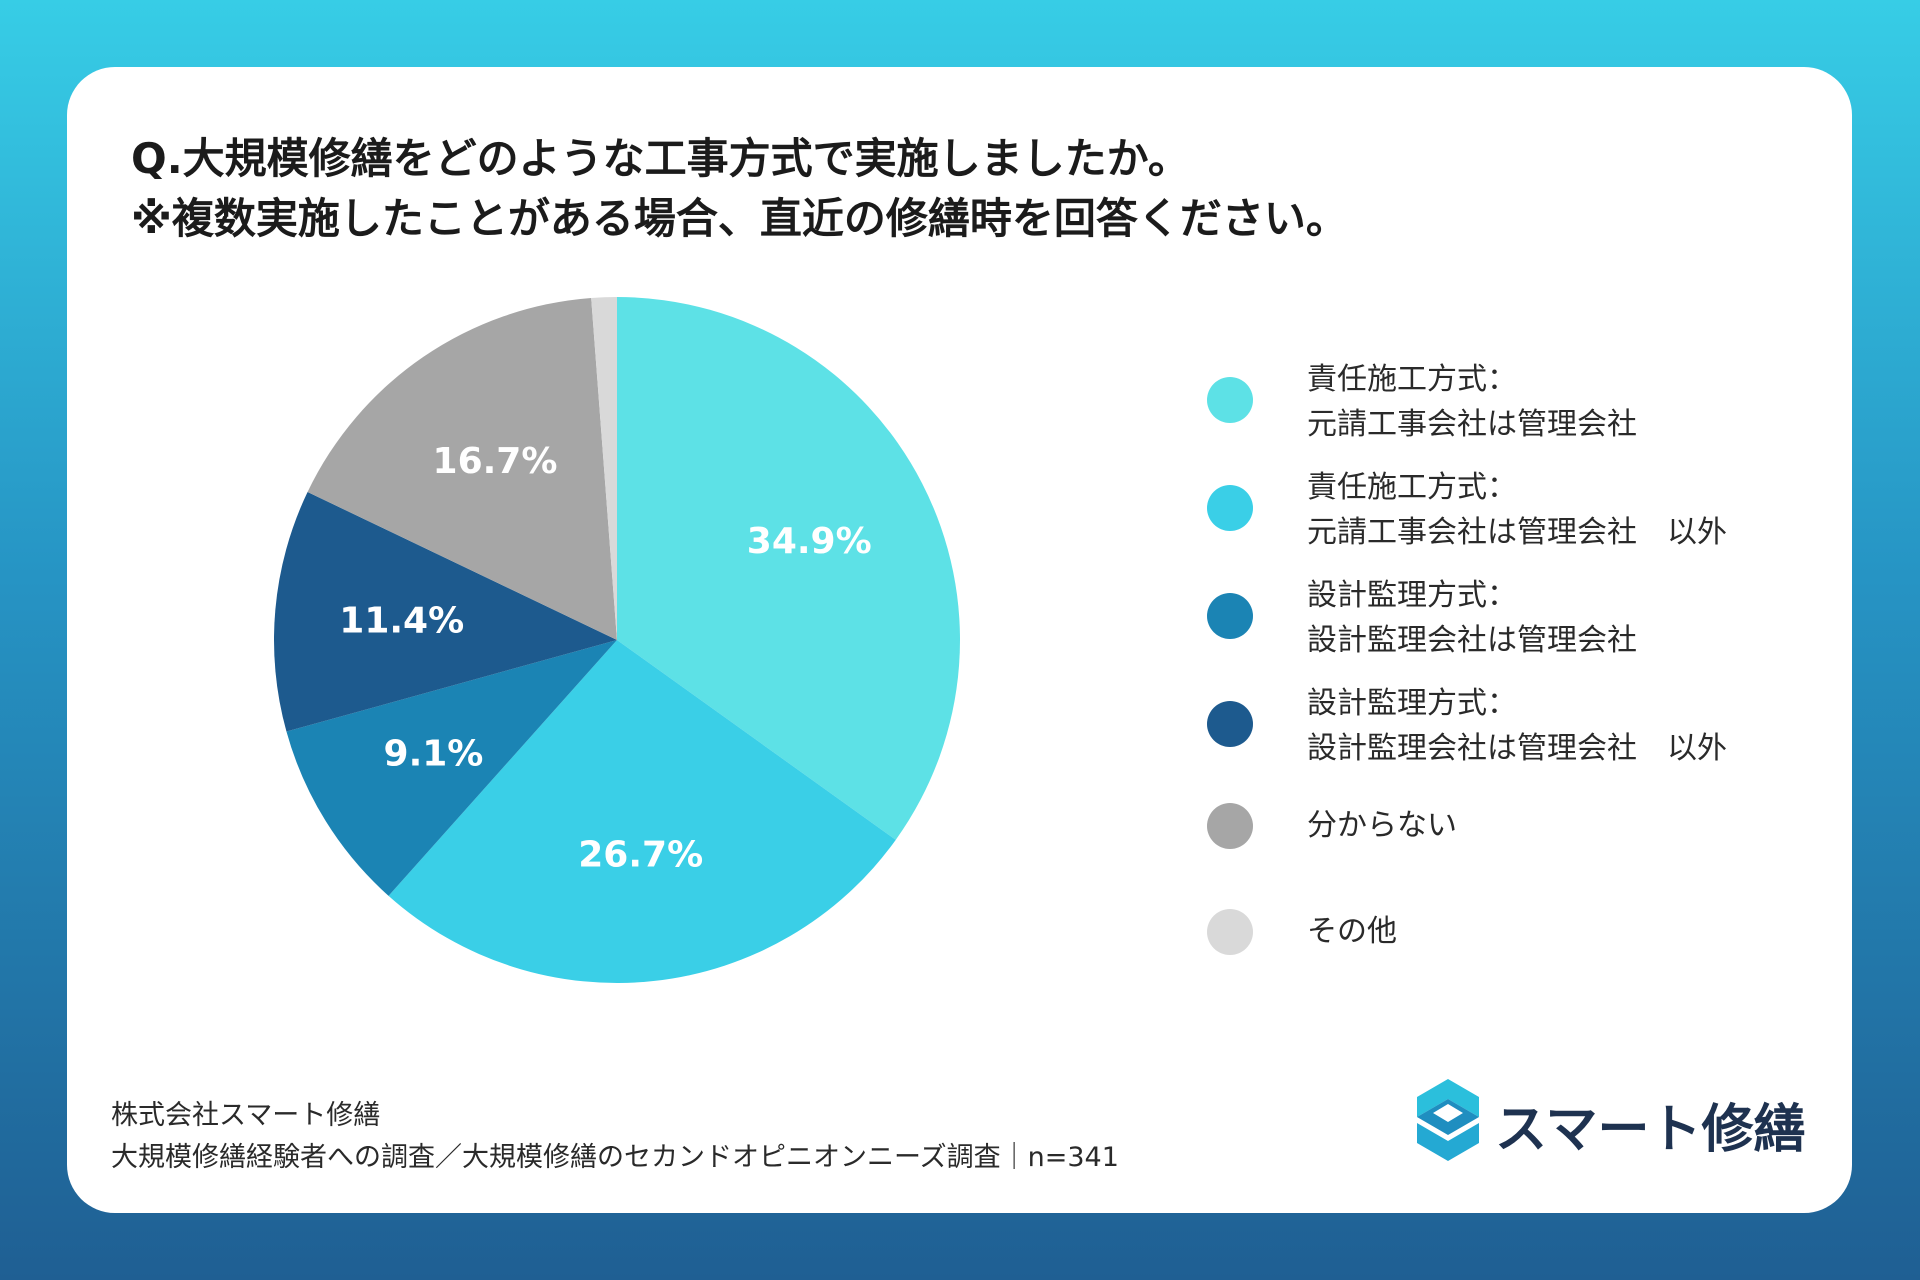 This screenshot has height=1280, width=1920. Describe the element at coordinates (809, 541) in the screenshot. I see `slice-value-label: 34.9%` at that location.